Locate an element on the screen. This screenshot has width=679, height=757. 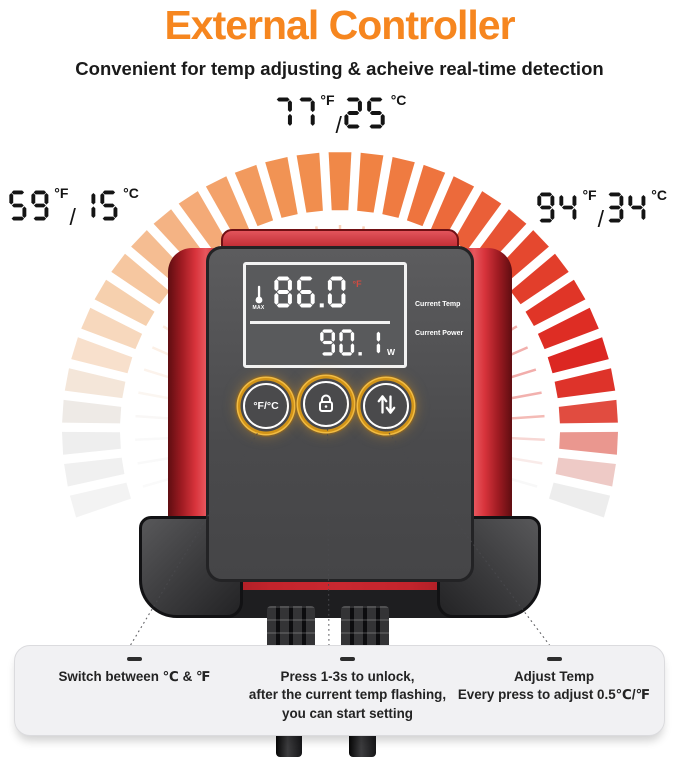
note-unit-switch-text: Switch between ℃ & ℉ is located at coordinates (134, 676).